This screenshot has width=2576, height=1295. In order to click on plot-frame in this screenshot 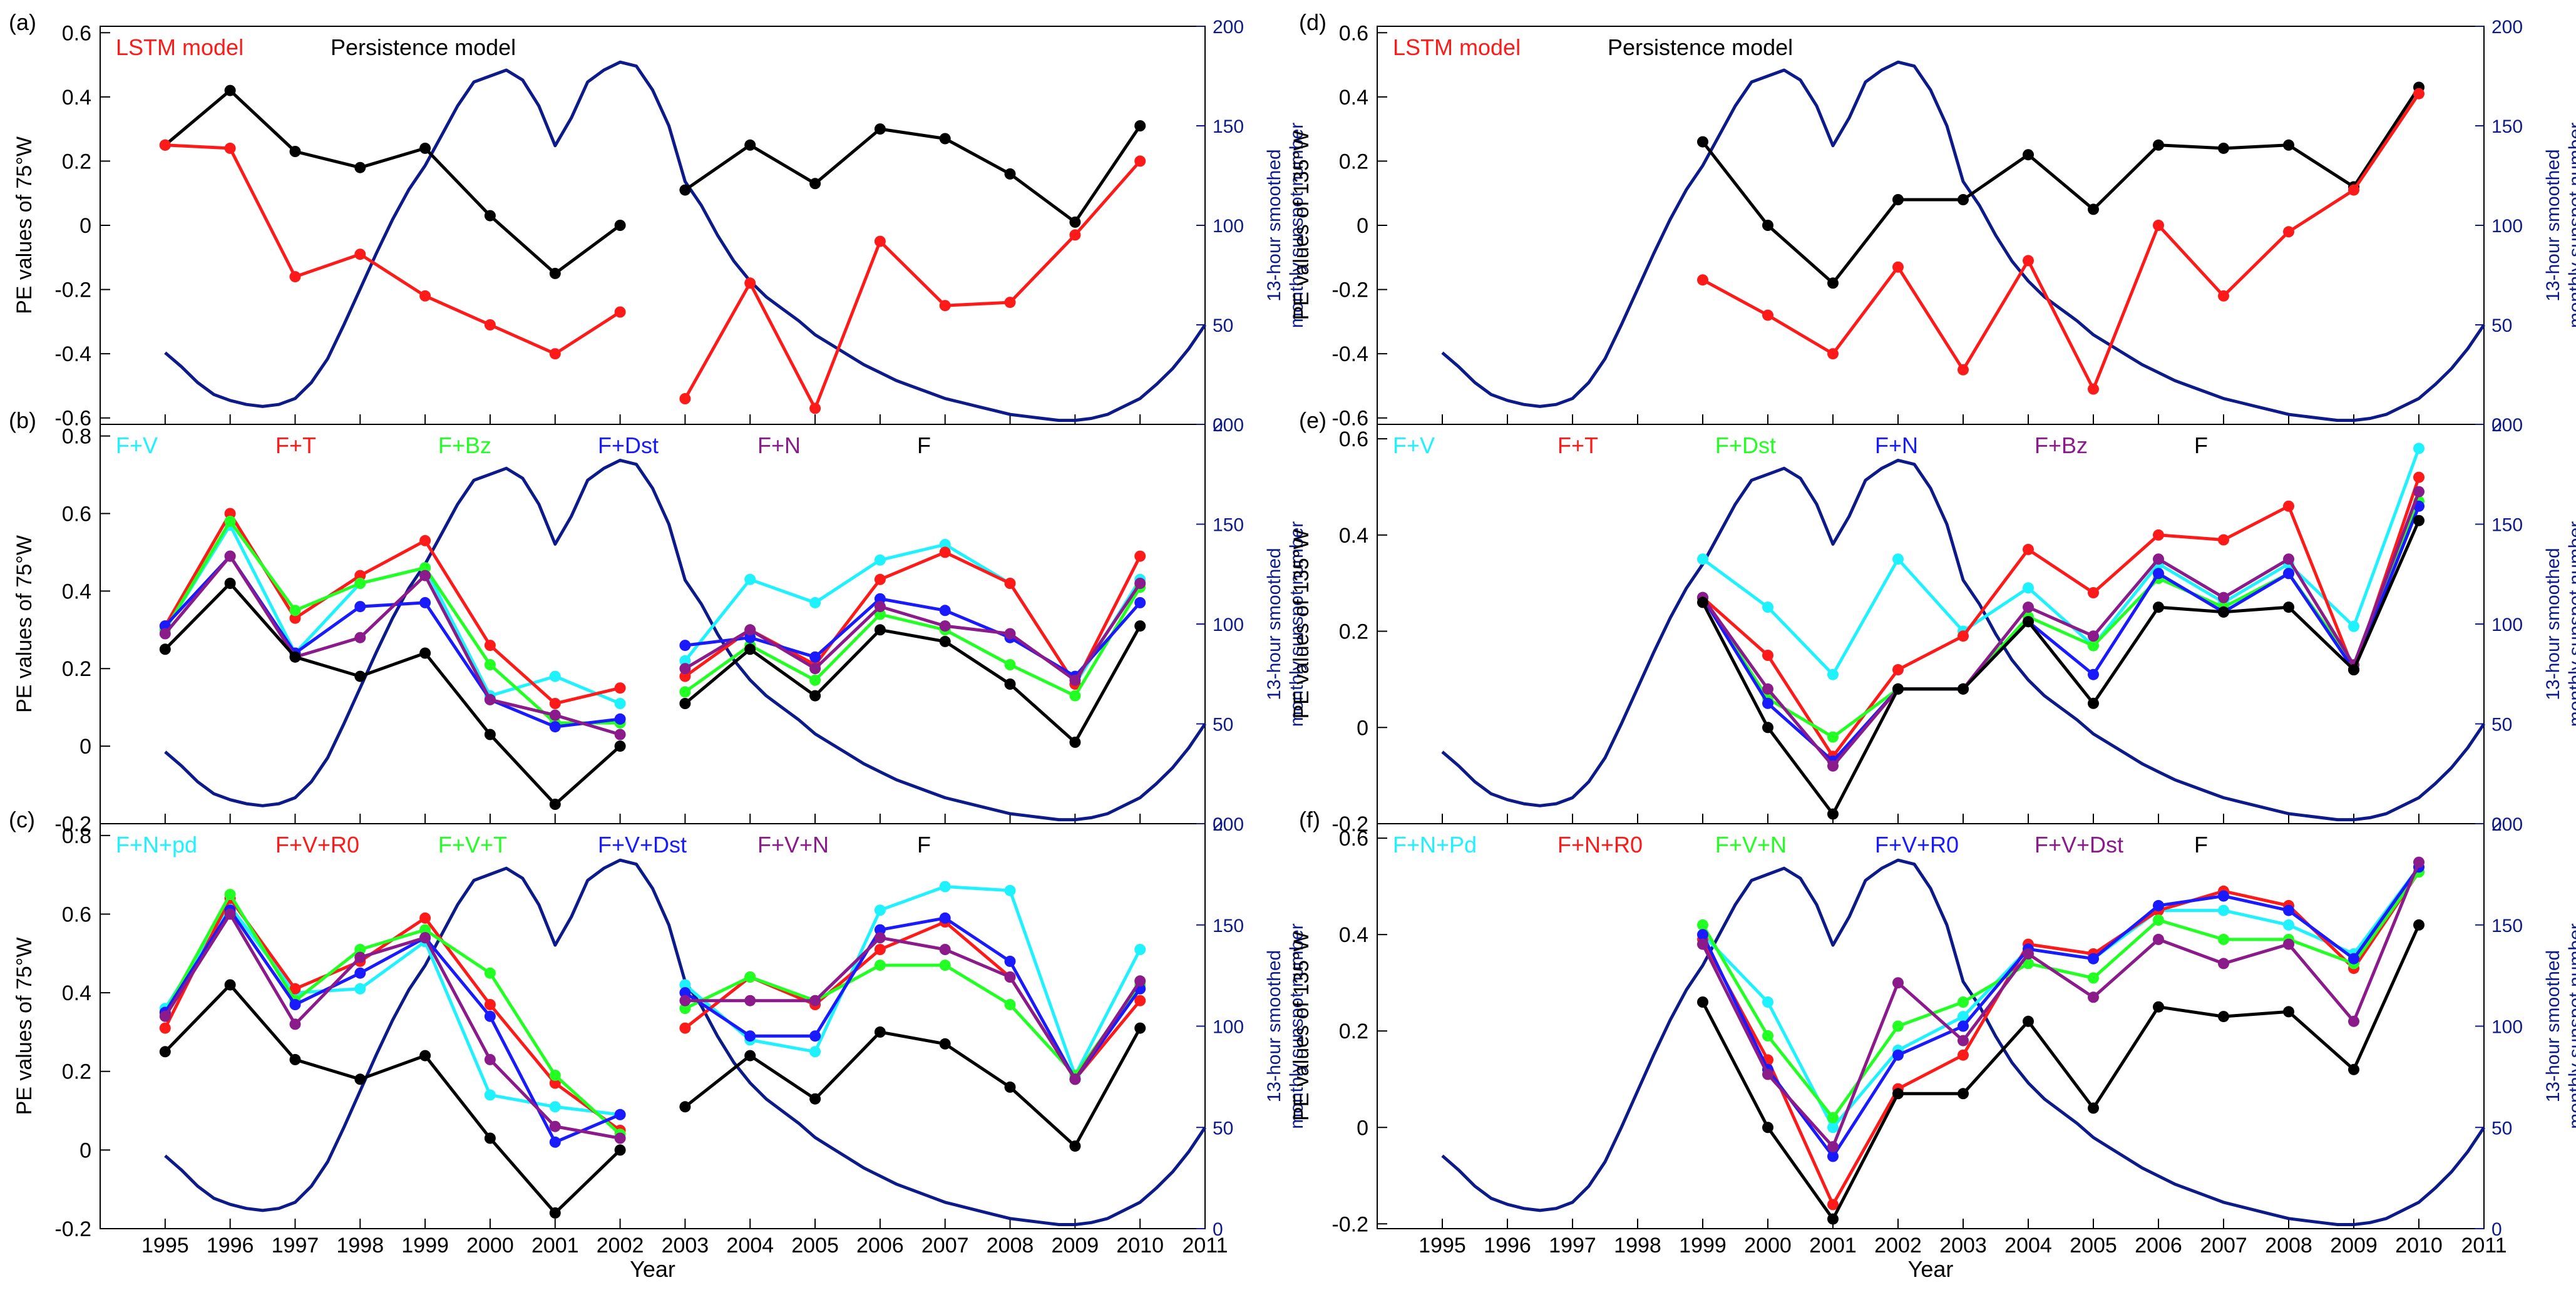, I will do `click(1931, 624)`.